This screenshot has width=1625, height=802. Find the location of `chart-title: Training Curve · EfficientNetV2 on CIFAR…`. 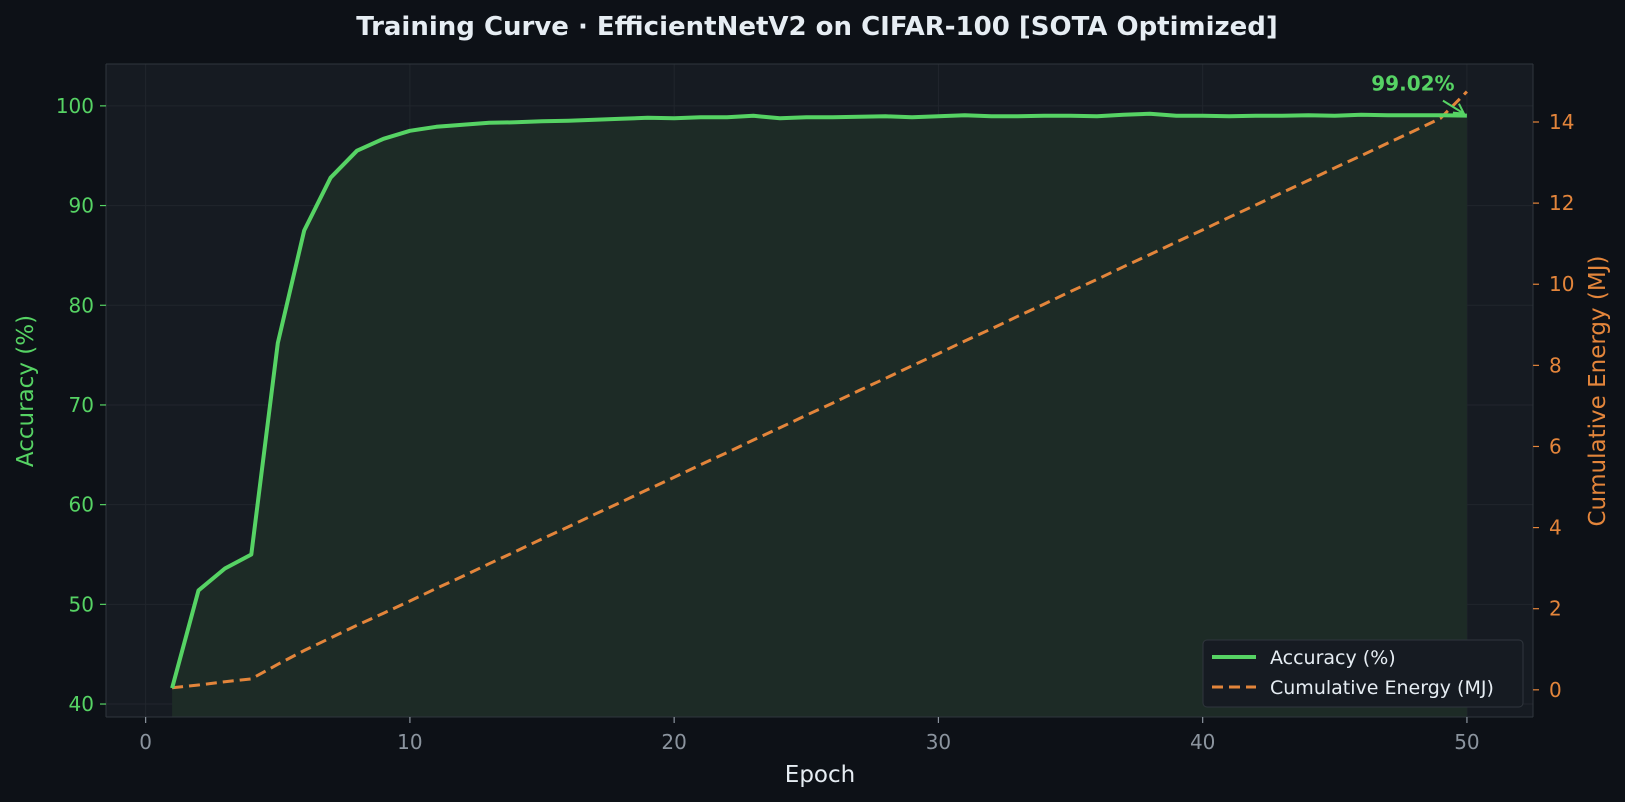

chart-title: Training Curve · EfficientNetV2 on CIFAR… is located at coordinates (817, 27).